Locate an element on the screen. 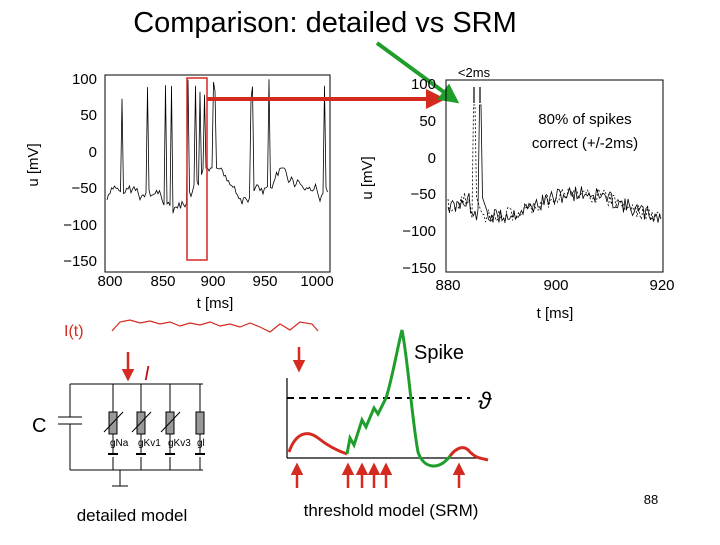 The width and height of the screenshot is (720, 545). circuit-diagram is located at coordinates (131, 435).